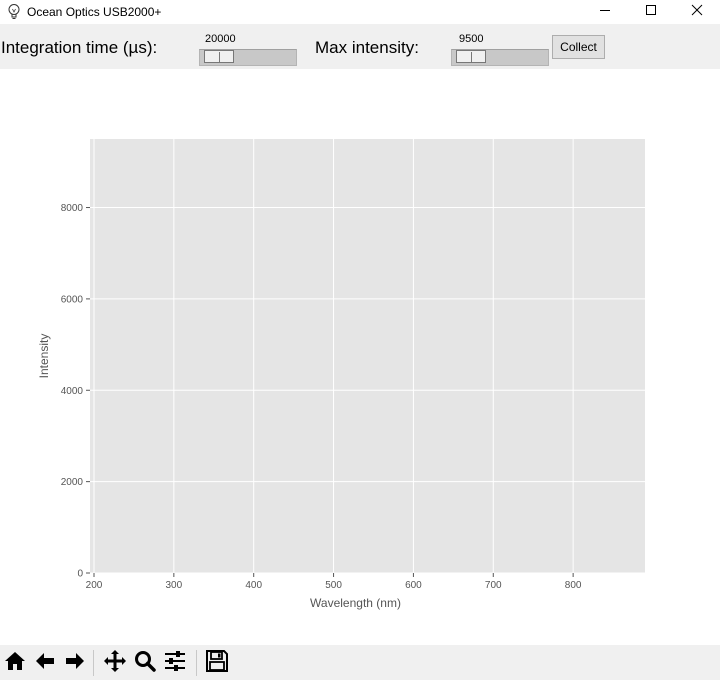  I want to click on y-tick-label: 2000, so click(72, 482).